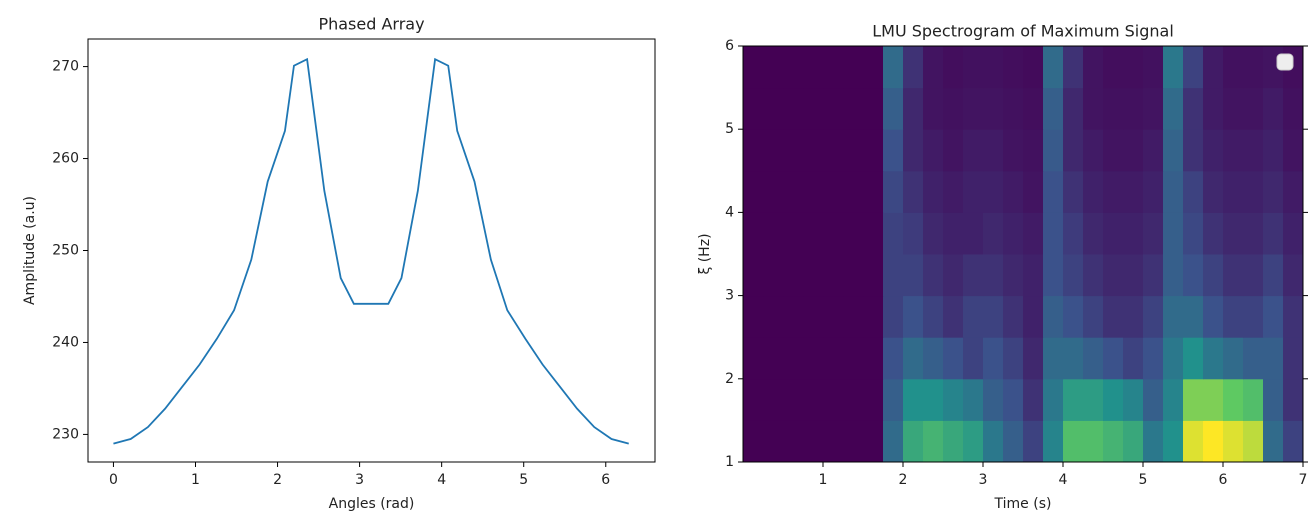 The width and height of the screenshot is (1316, 521). I want to click on y-tick-label: 250, so click(65, 251).